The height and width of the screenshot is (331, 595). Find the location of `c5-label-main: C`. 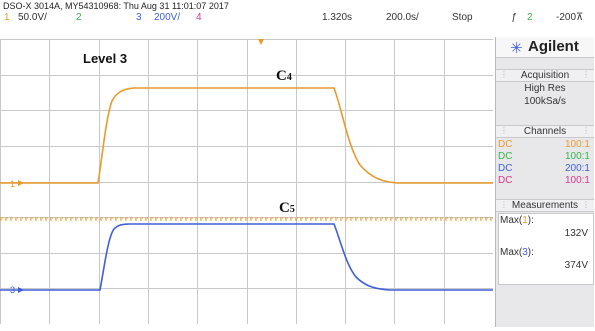

c5-label-main: C is located at coordinates (284, 208).